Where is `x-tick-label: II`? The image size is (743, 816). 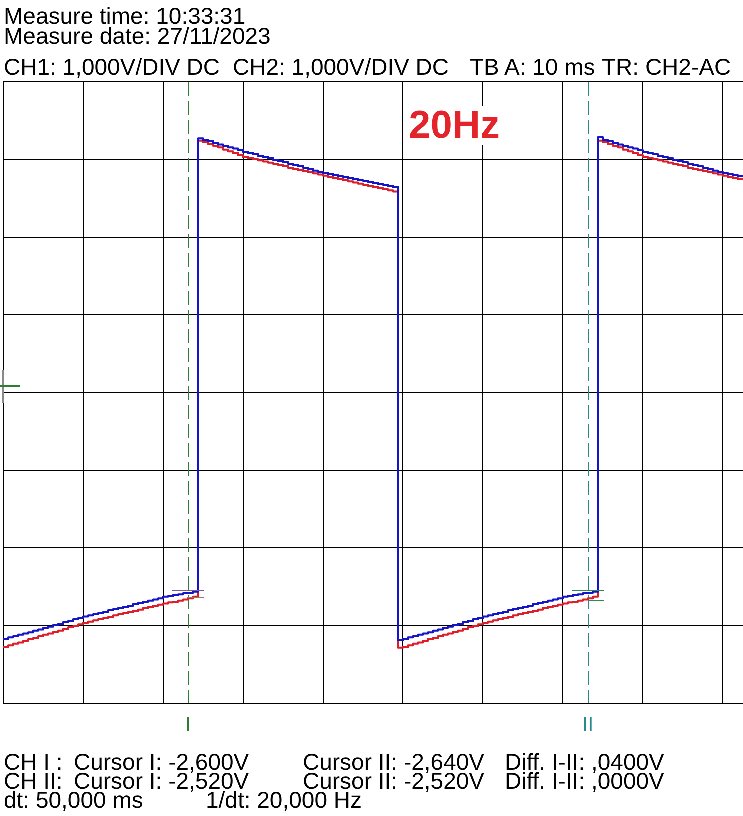
x-tick-label: II is located at coordinates (588, 725).